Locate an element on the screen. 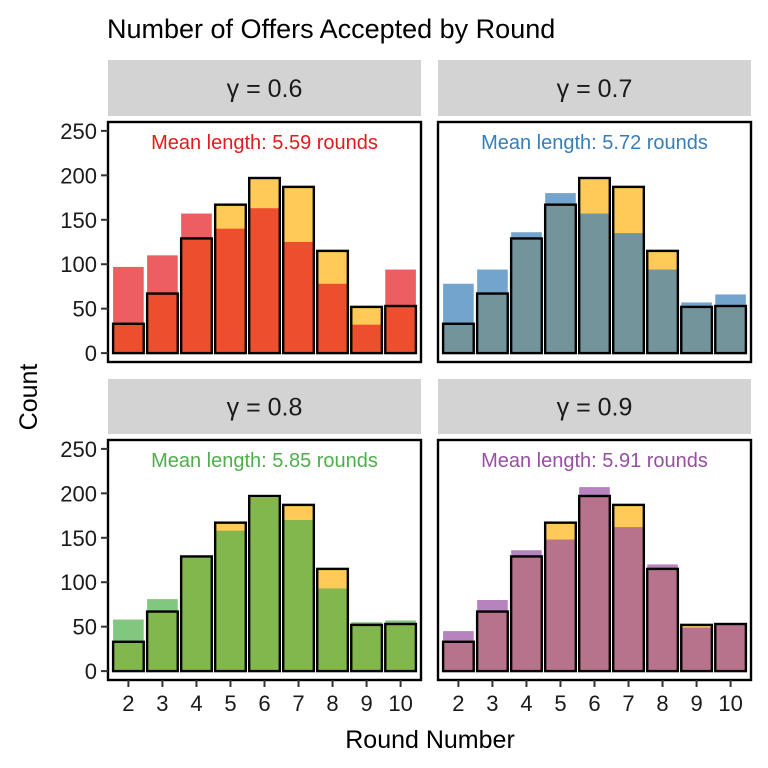 Image resolution: width=768 pixels, height=768 pixels. y-tick-label: 250 is located at coordinates (78, 131).